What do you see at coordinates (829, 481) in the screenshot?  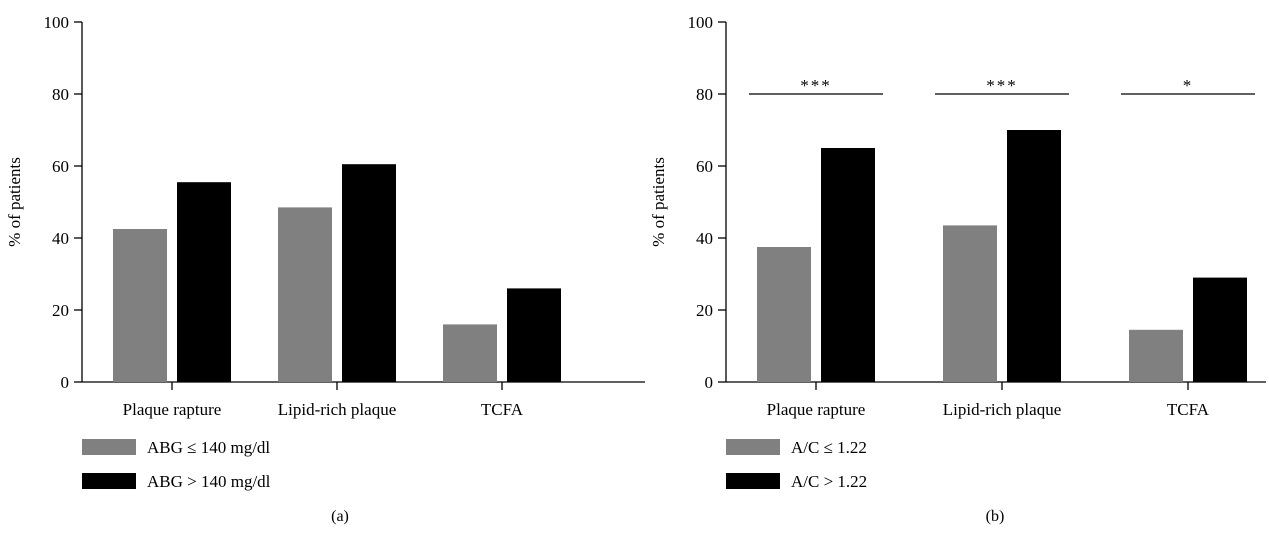 I see `legend-label-1: A/C > 1.22` at bounding box center [829, 481].